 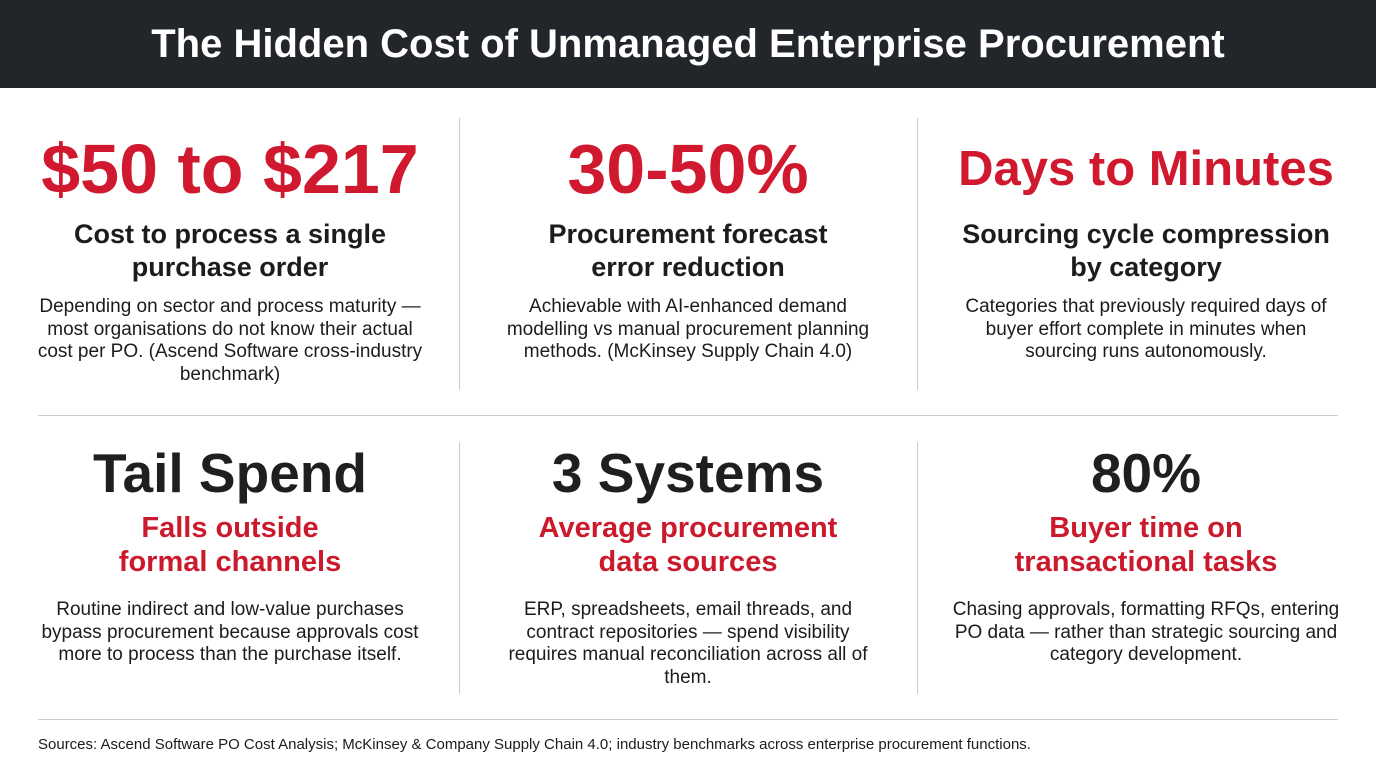 What do you see at coordinates (230, 545) in the screenshot?
I see `subtitle: Falls outside formal channels` at bounding box center [230, 545].